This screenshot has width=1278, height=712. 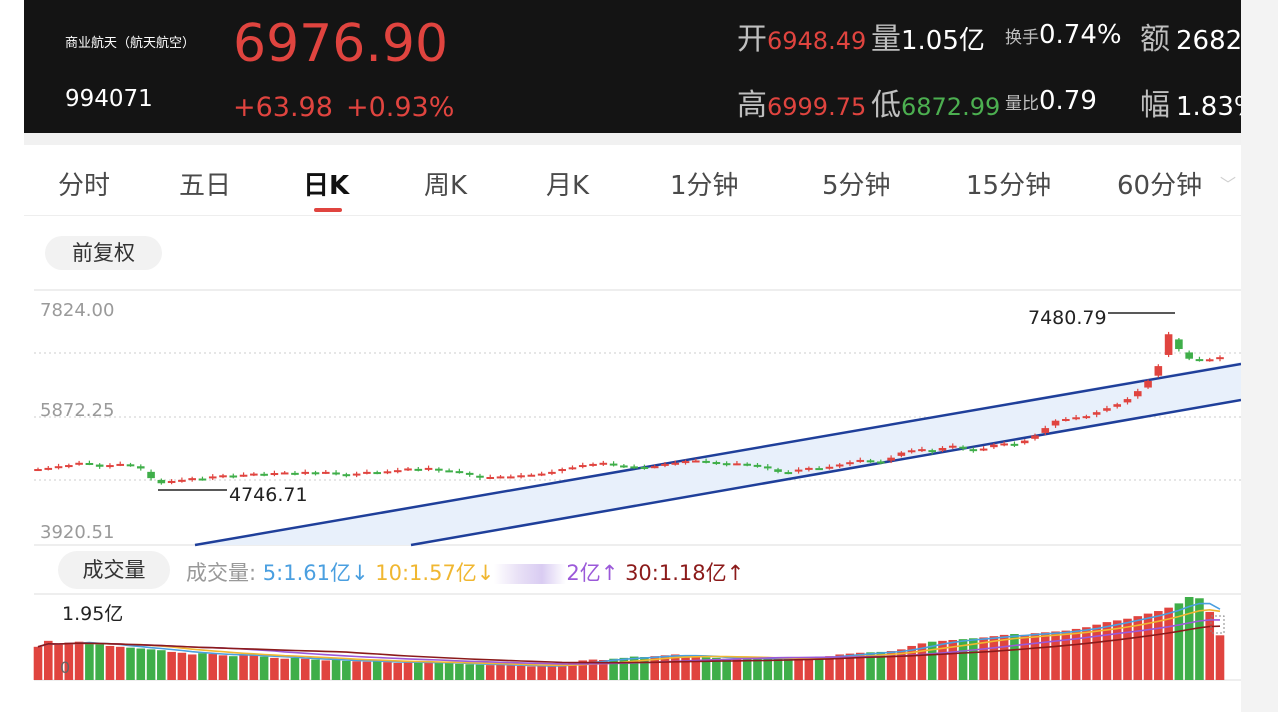 What do you see at coordinates (1009, 186) in the screenshot?
I see `tab-15min: 15分钟` at bounding box center [1009, 186].